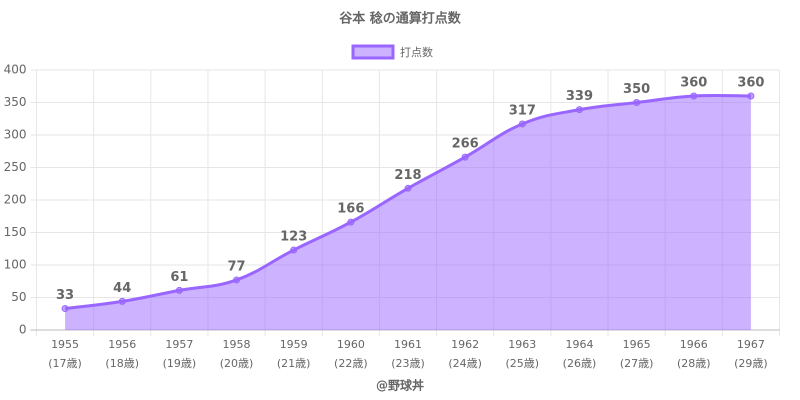 This screenshot has height=400, width=800. Describe the element at coordinates (465, 363) in the screenshot. I see `x-tick-label: (24歳)` at that location.